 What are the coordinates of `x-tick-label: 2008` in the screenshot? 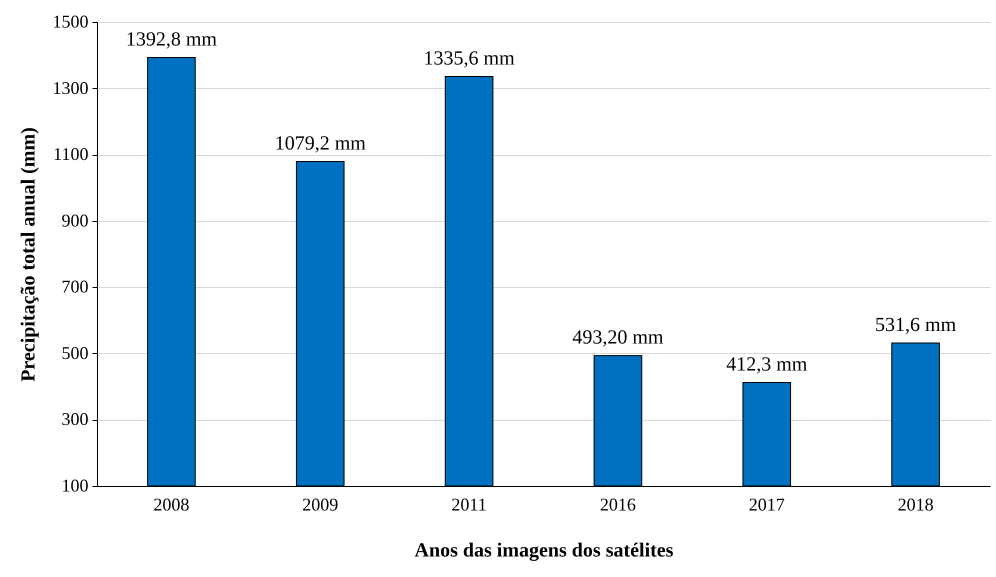 It's located at (171, 504).